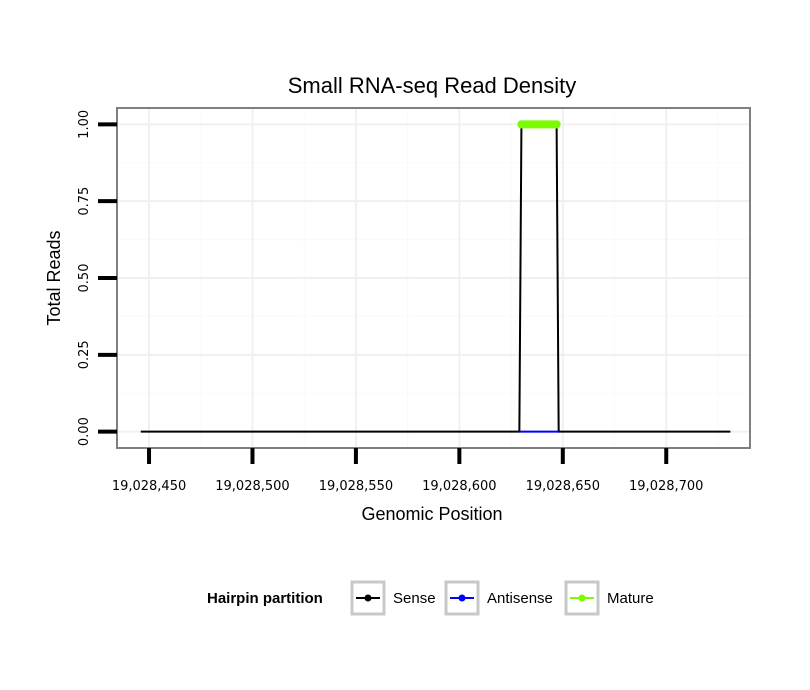  Describe the element at coordinates (84, 278) in the screenshot. I see `y-tick-label: 0.50` at that location.